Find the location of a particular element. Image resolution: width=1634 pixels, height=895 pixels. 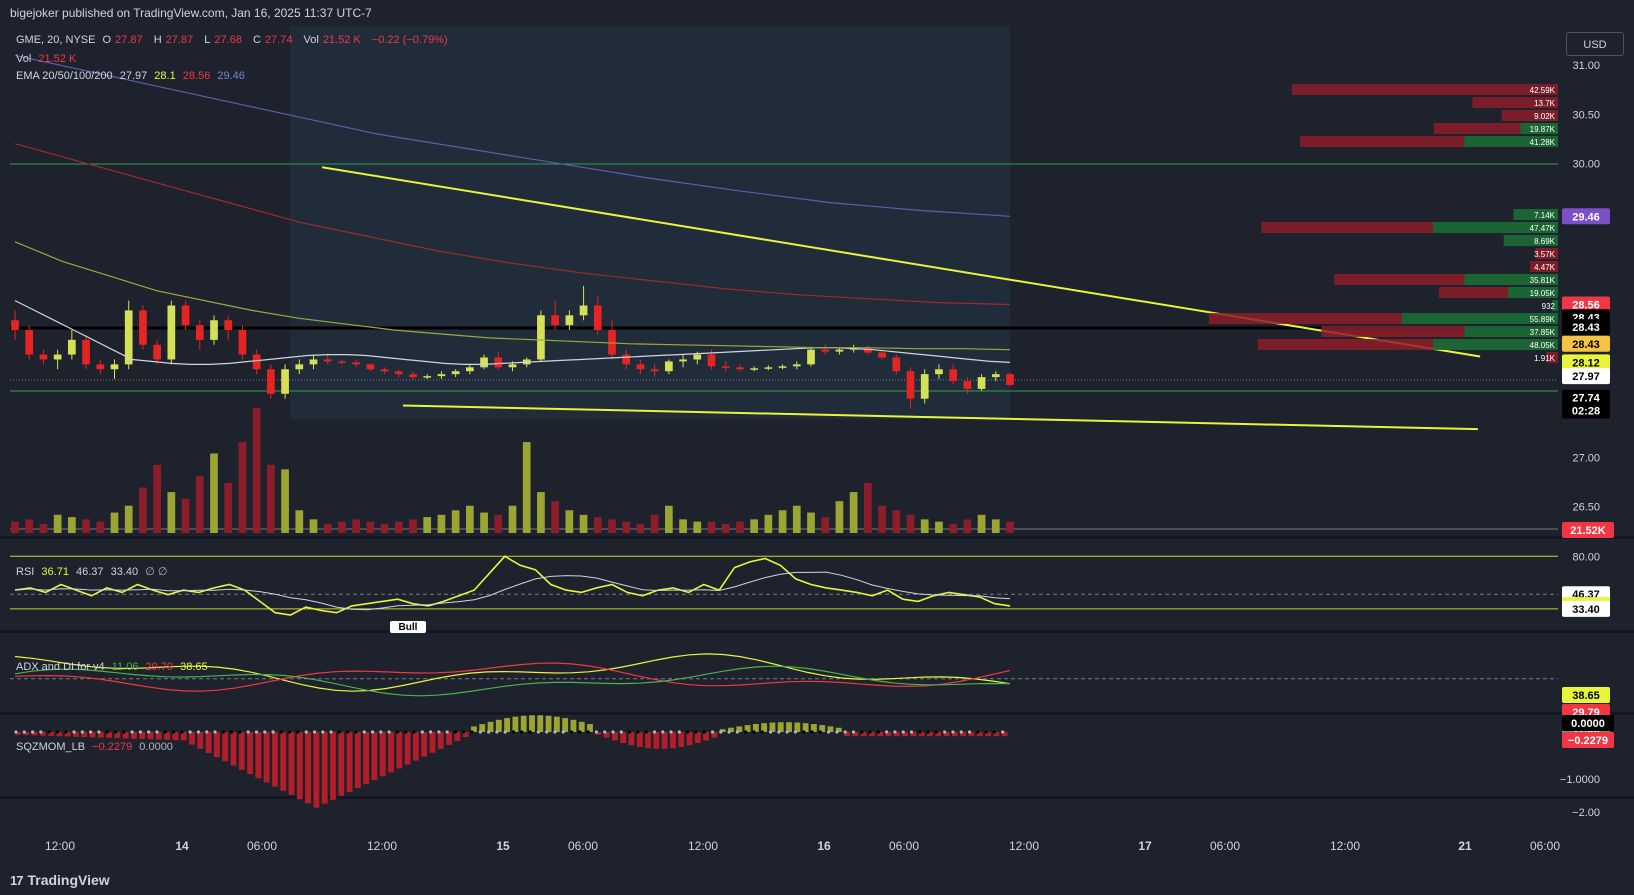

tradingview-logo-icon: 17 is located at coordinates (17, 880).